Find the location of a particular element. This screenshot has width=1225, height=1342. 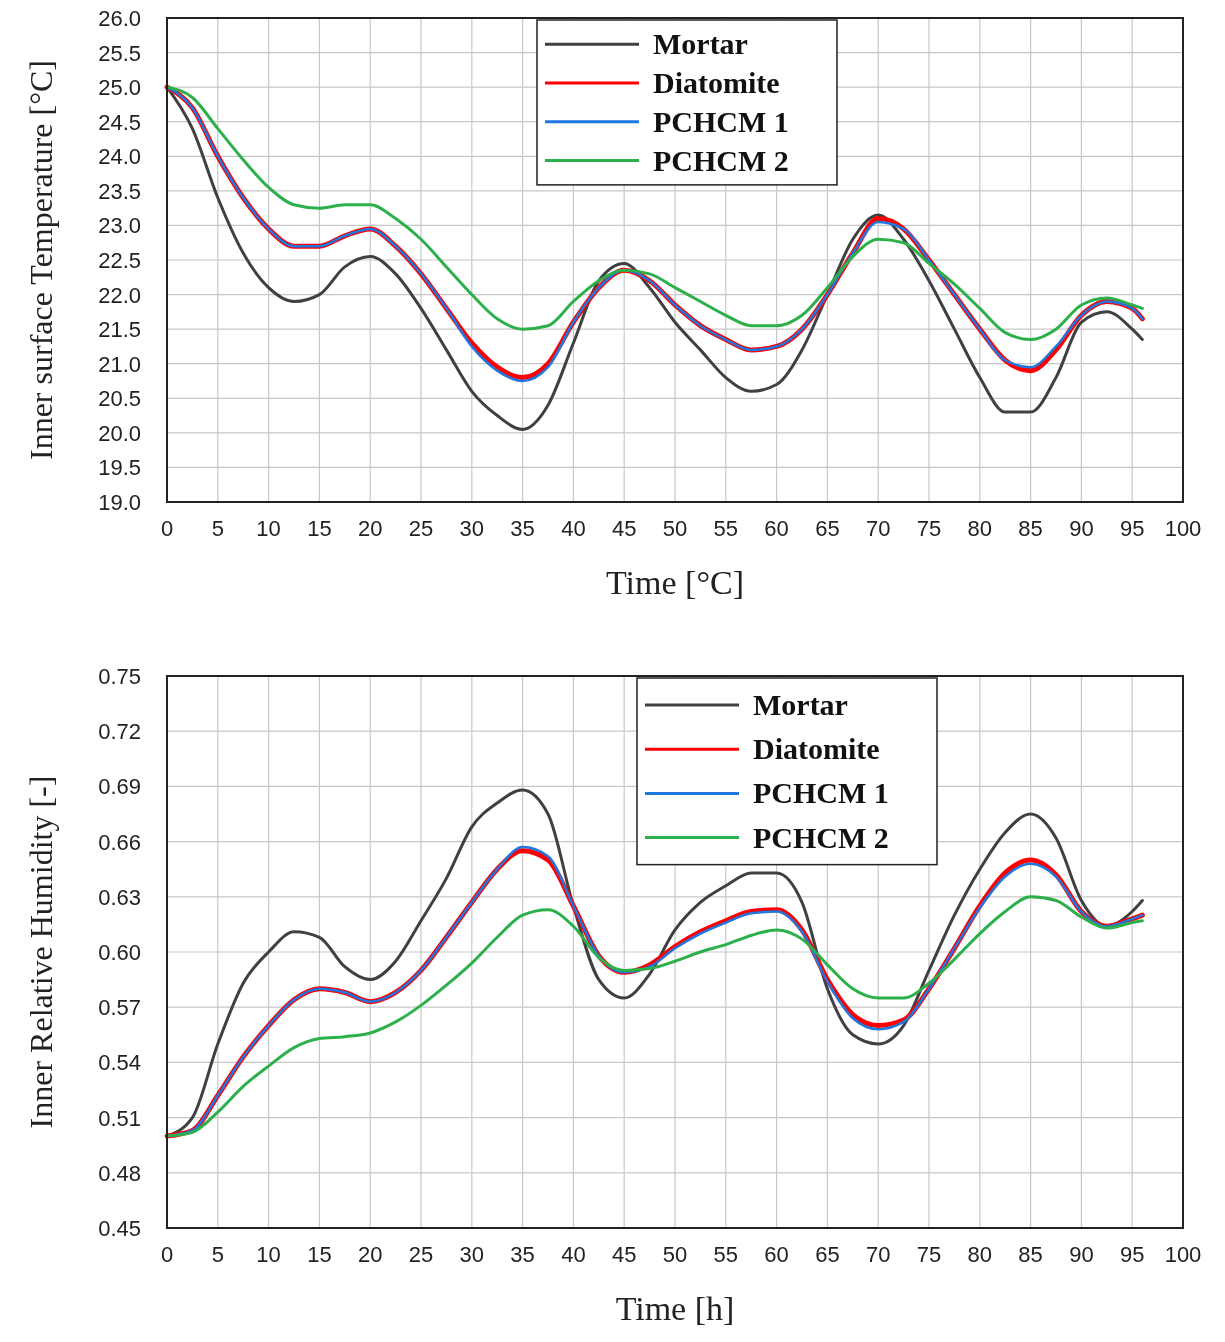

y-axis-title: Inner surface Temperature [°C] is located at coordinates (41, 260).